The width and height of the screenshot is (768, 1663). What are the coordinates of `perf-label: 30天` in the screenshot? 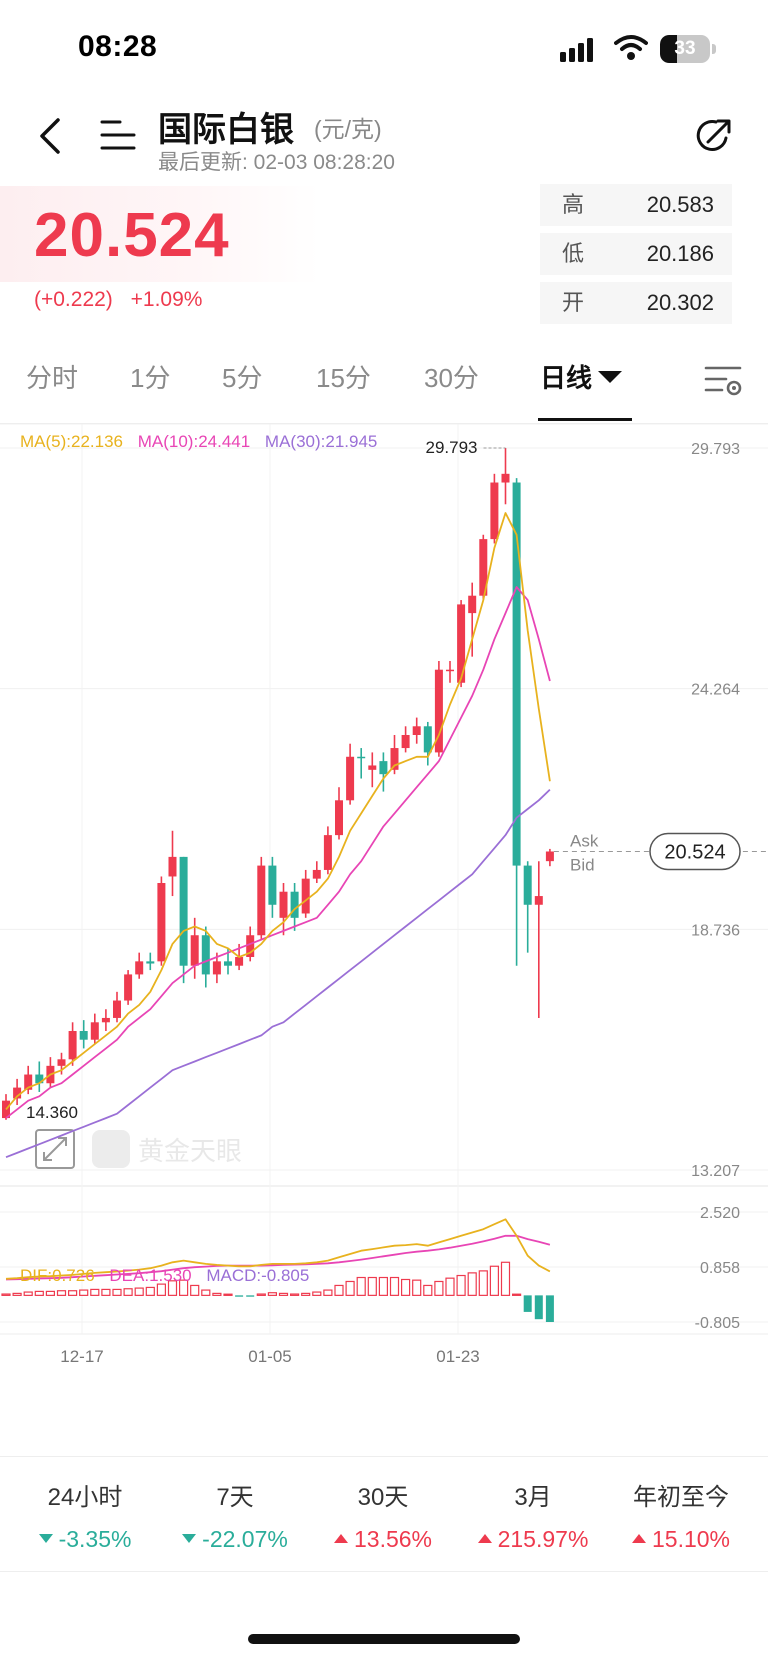 It's located at (383, 1497).